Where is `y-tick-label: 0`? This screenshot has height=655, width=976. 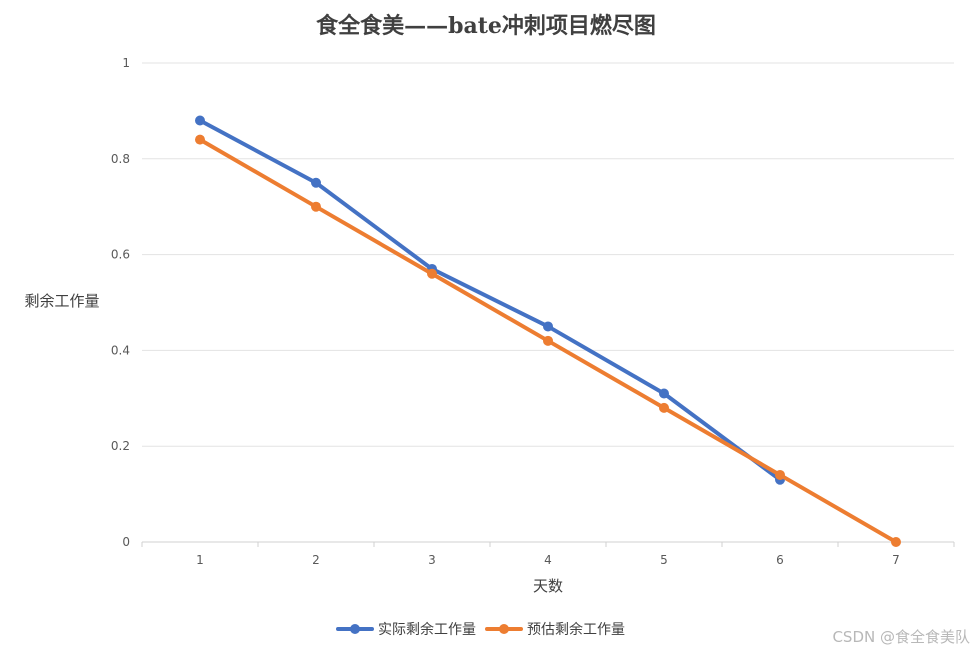
y-tick-label: 0 is located at coordinates (126, 542).